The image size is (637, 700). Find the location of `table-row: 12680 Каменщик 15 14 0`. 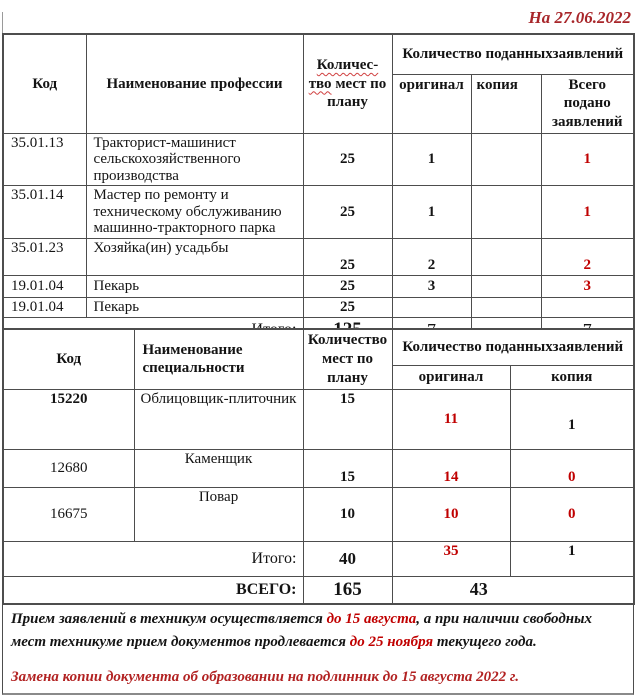

table-row: 12680 Каменщик 15 14 0 is located at coordinates (318, 468).